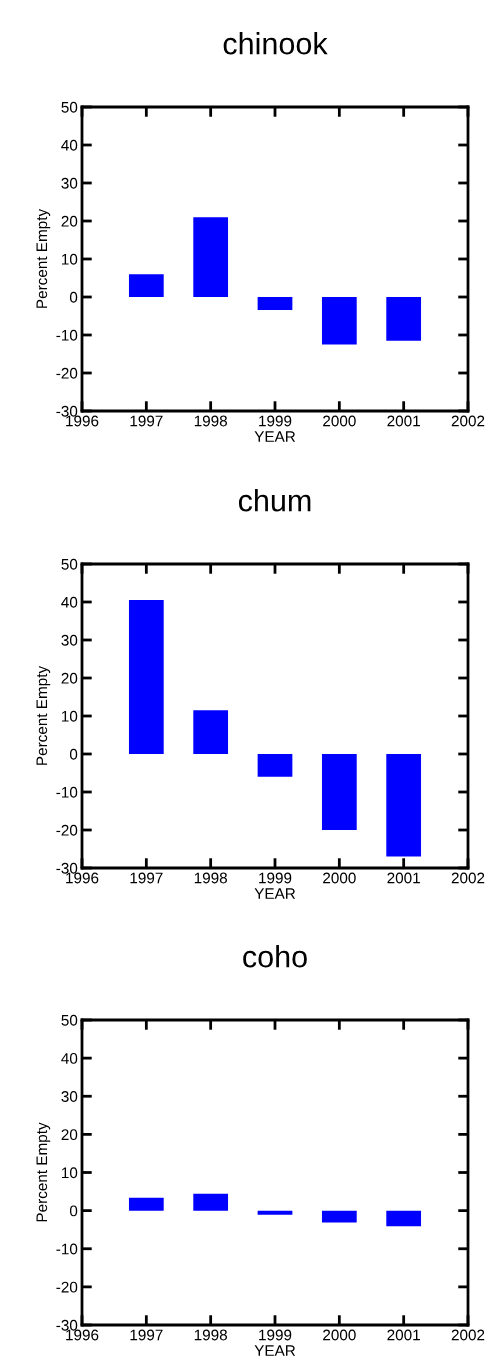 The height and width of the screenshot is (1372, 493). I want to click on chart-title: chum, so click(274, 500).